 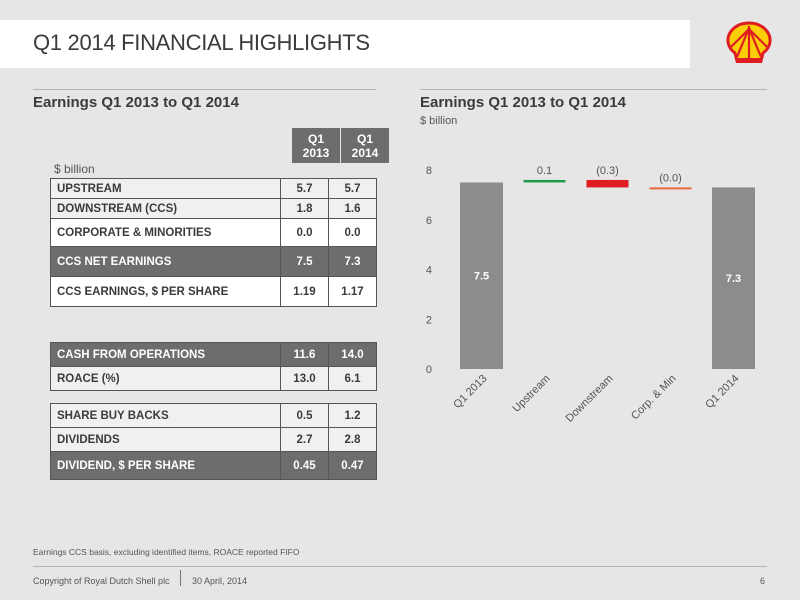 What do you see at coordinates (304, 188) in the screenshot?
I see `row-value-2013: 5.7` at bounding box center [304, 188].